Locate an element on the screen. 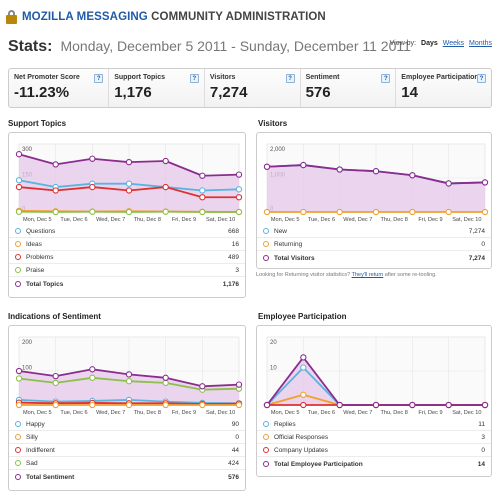  legend-row-total-employee-participation: Total Employee Participation 14 is located at coordinates (374, 464).